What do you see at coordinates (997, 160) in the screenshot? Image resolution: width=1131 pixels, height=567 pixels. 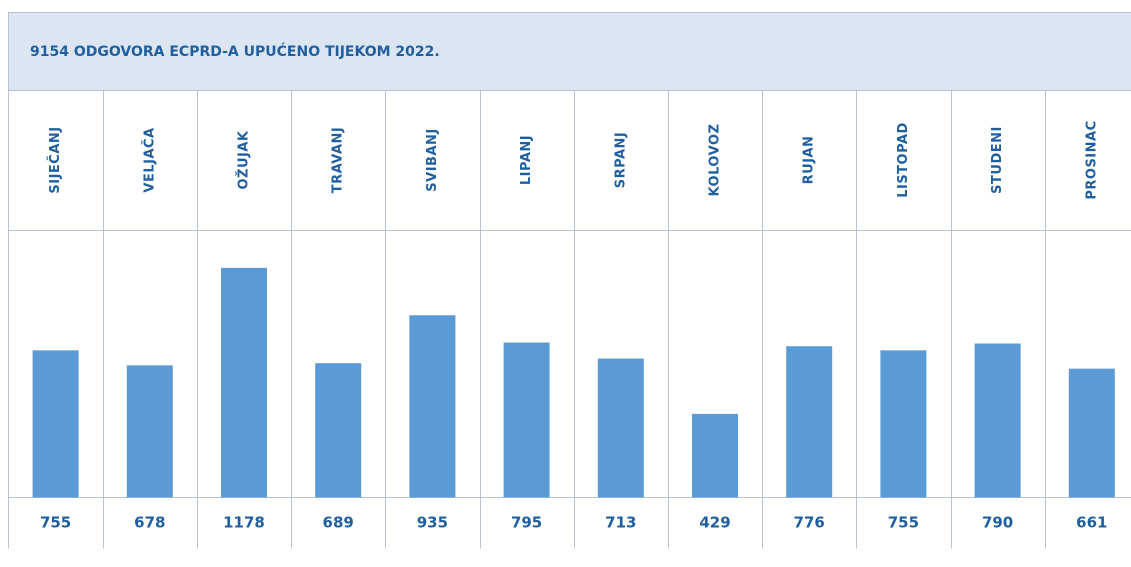 I see `category-label: STUDENI` at bounding box center [997, 160].